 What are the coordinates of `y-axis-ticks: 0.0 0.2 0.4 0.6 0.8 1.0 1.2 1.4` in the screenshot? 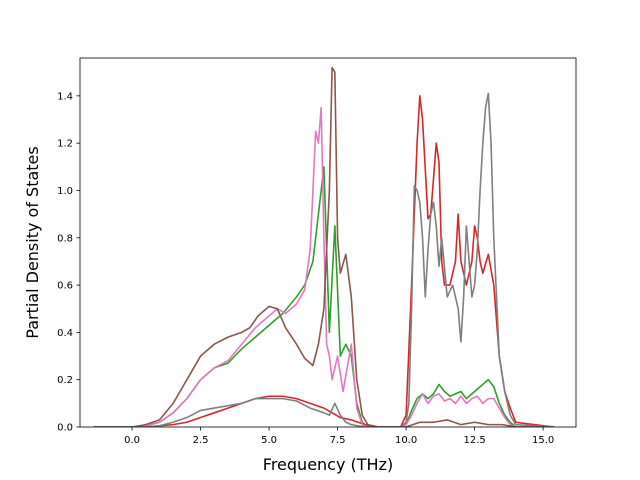 It's located at (68, 262).